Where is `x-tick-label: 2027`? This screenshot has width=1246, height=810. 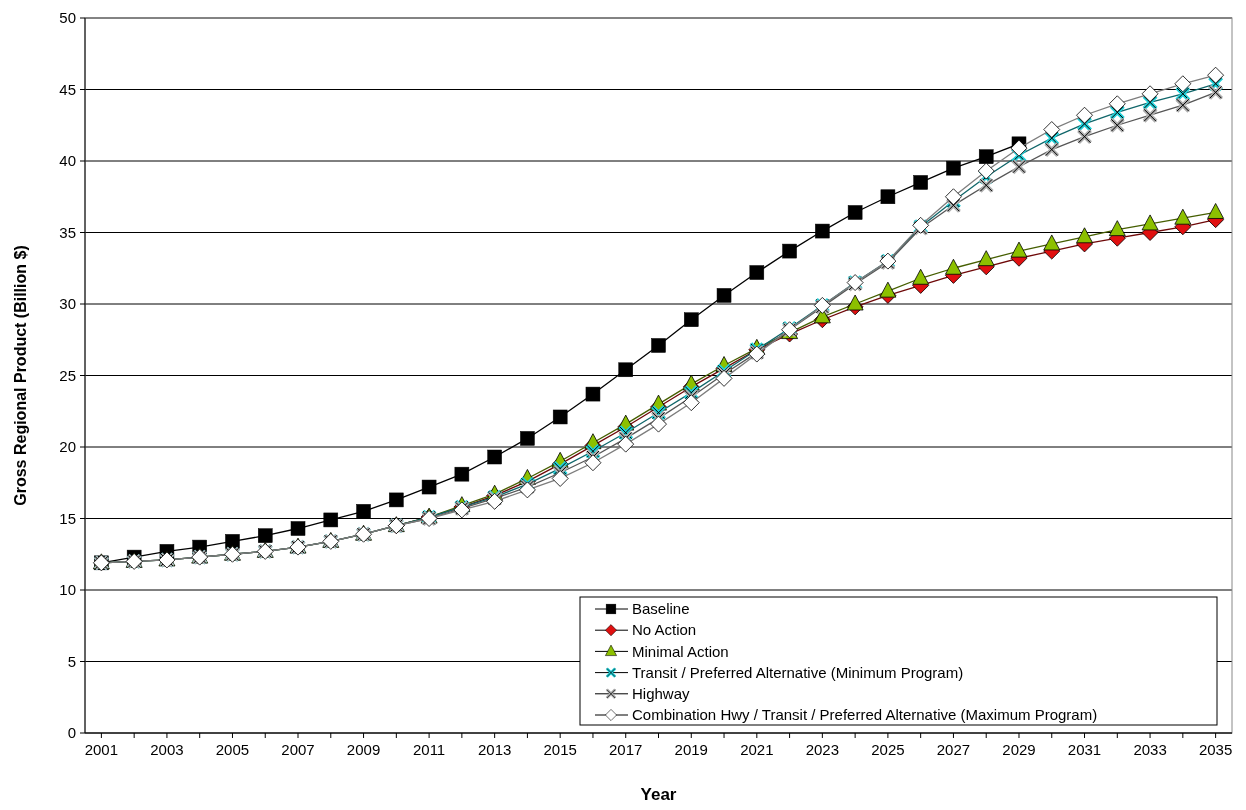 x-tick-label: 2027 is located at coordinates (953, 749).